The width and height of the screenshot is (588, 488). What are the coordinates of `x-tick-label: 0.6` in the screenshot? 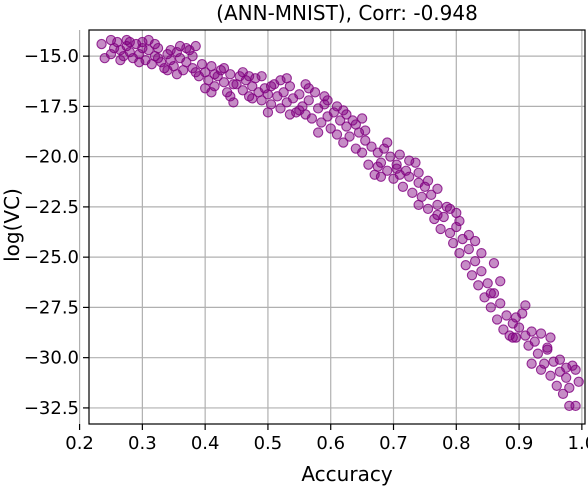 It's located at (330, 443).